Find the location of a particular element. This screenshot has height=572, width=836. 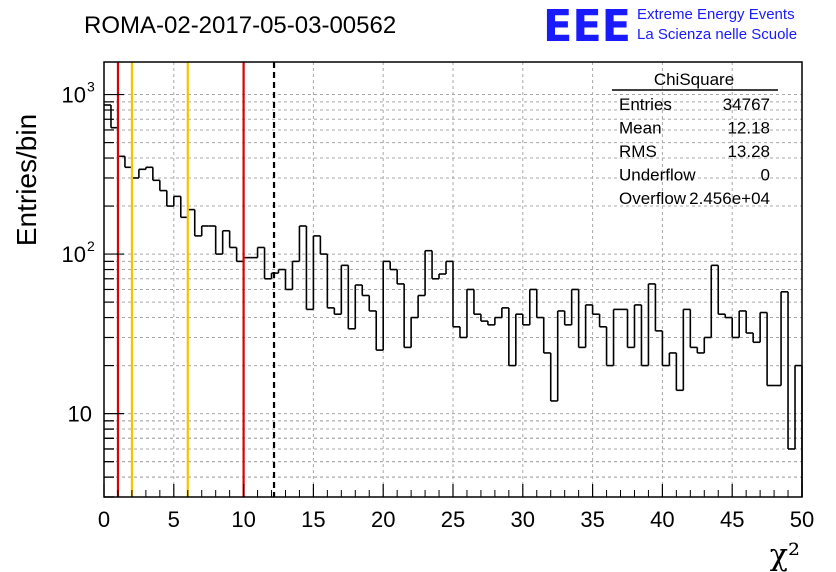

run-title: ROMA-02-2017-05-03-00562 is located at coordinates (240, 25).